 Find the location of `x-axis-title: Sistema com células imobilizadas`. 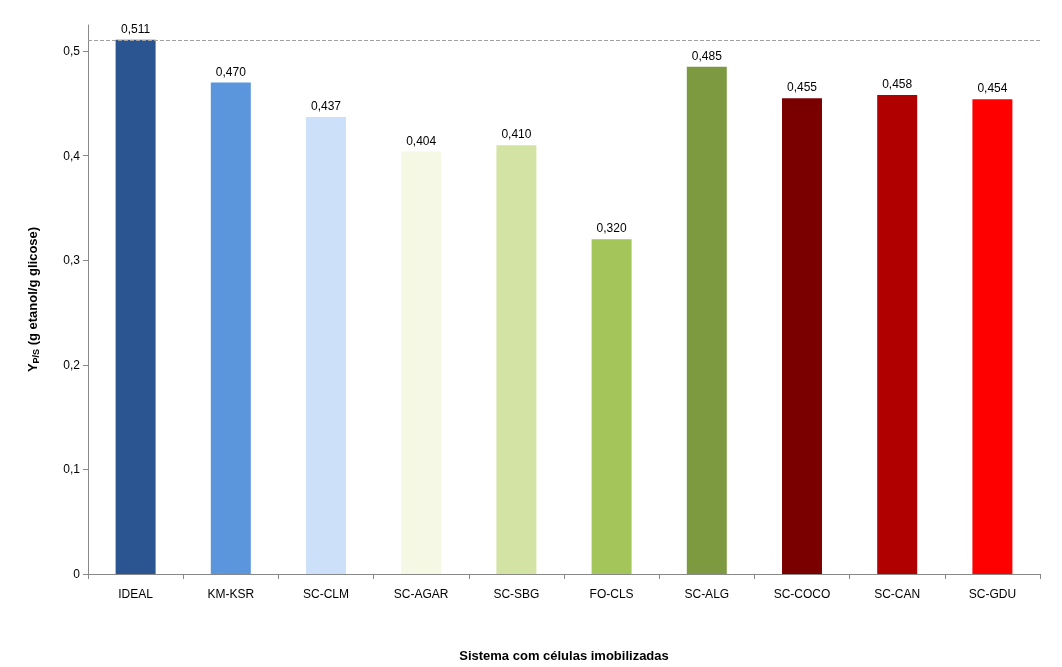

x-axis-title: Sistema com células imobilizadas is located at coordinates (564, 655).